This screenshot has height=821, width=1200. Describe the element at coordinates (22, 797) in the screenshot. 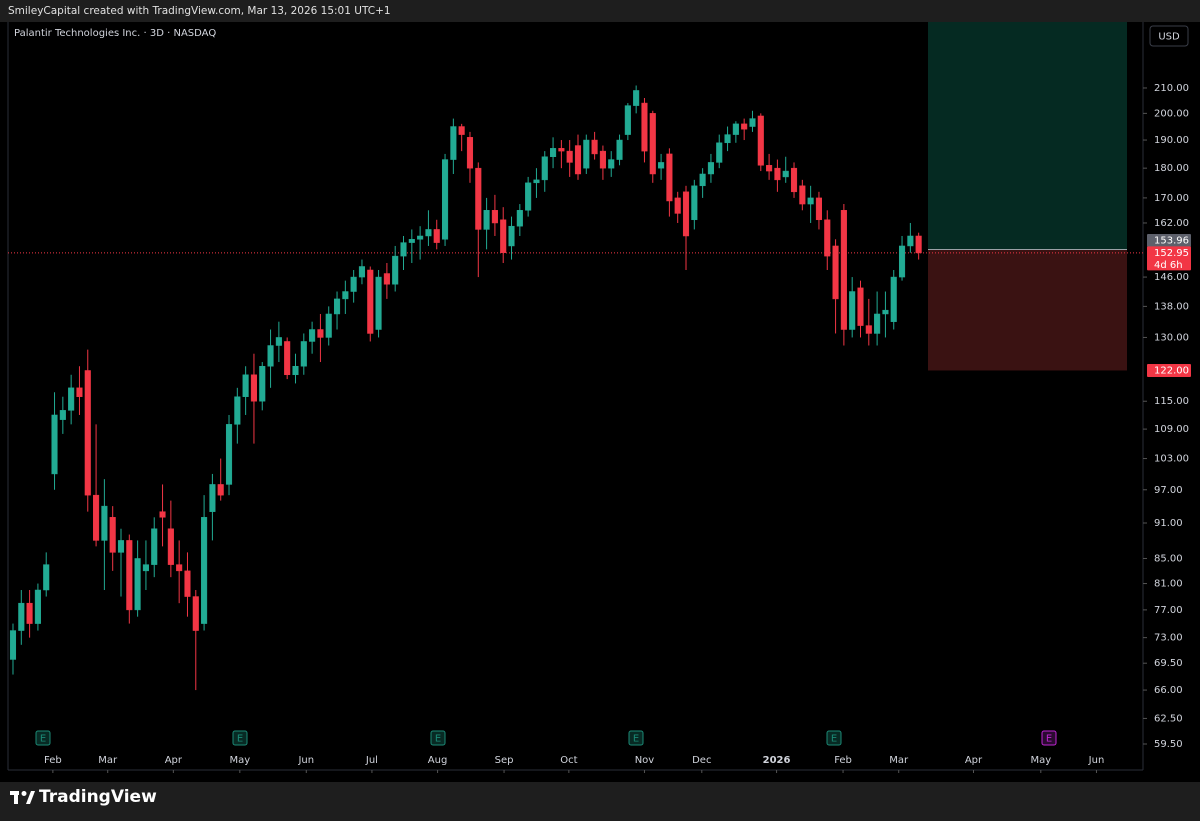

I see `brand-logo` at that location.